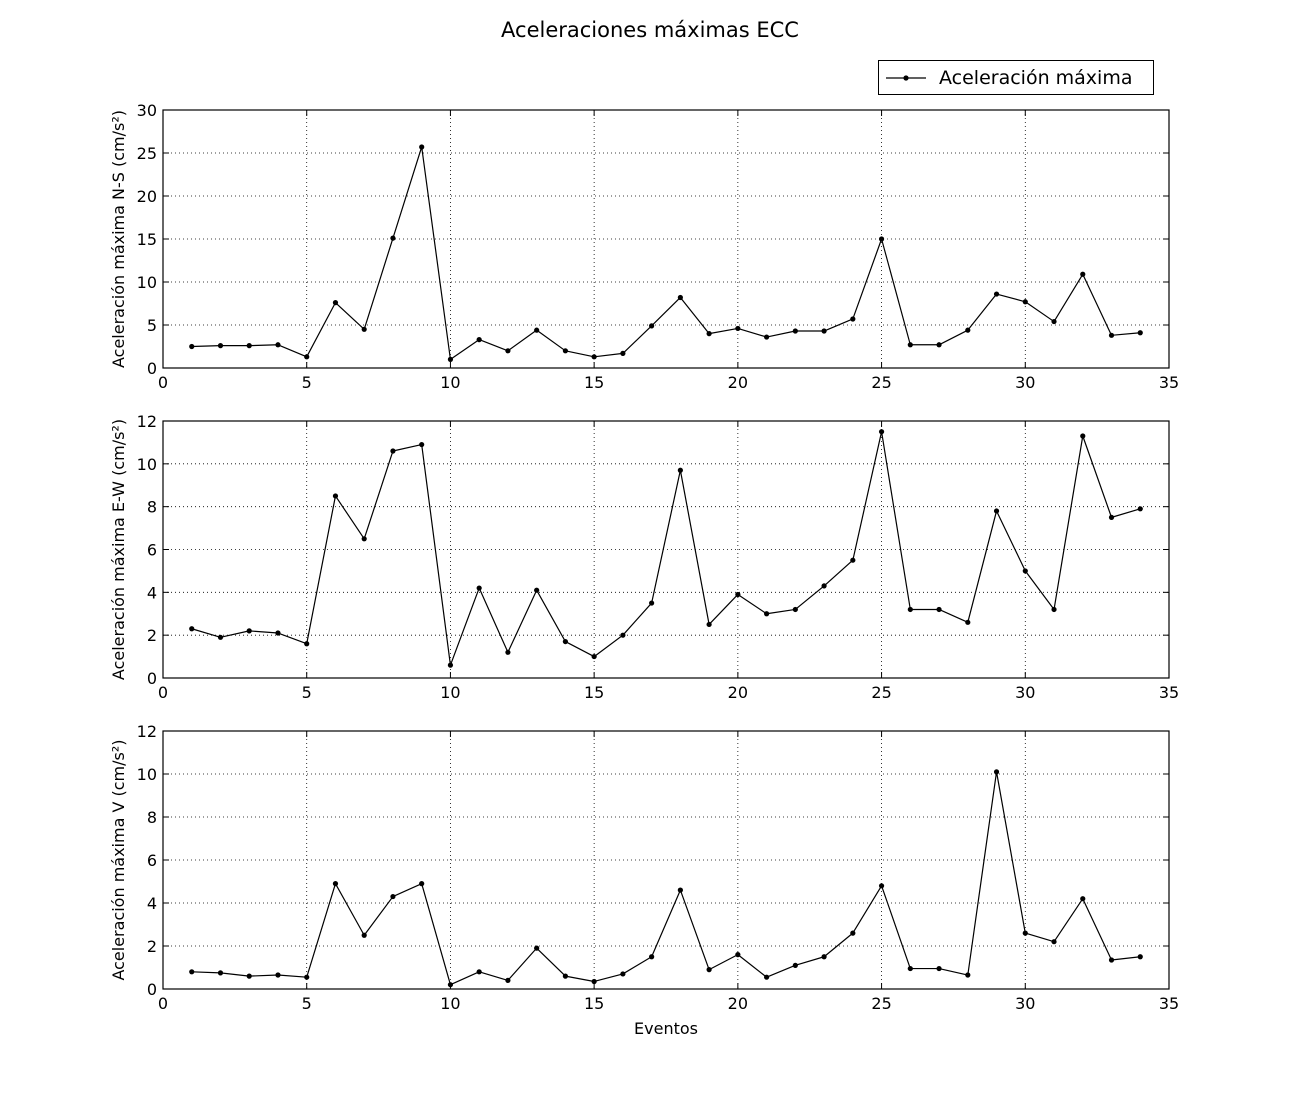  I want to click on x-axis-label: Eventos, so click(666, 1028).